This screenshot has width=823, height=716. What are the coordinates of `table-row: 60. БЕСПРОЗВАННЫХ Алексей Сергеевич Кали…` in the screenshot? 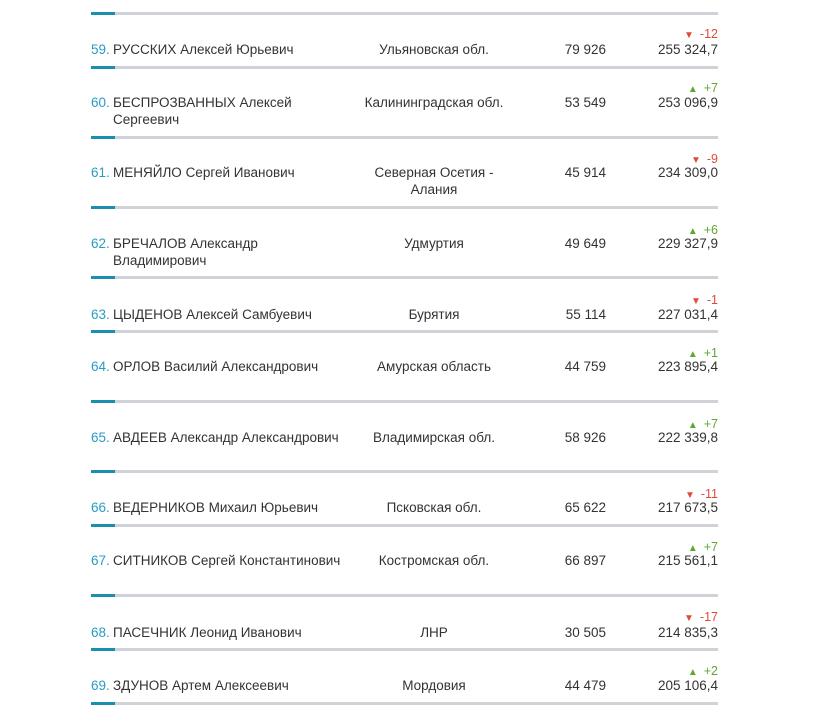 It's located at (404, 110).